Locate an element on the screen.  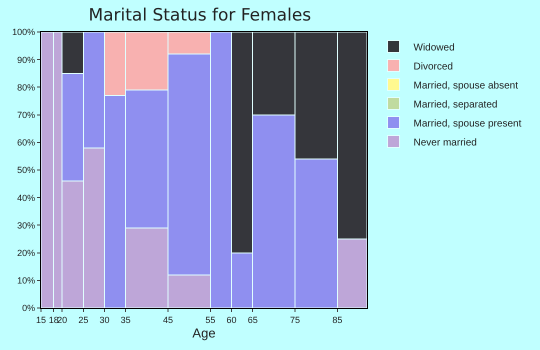
x-tick-label: 65 is located at coordinates (253, 319).